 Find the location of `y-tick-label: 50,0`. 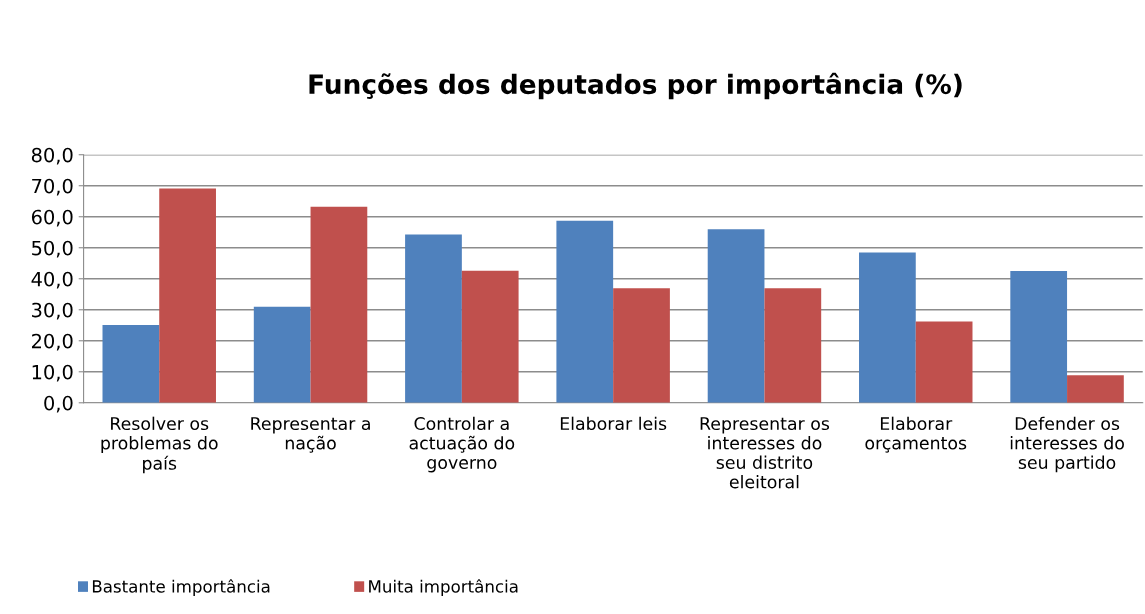

y-tick-label: 50,0 is located at coordinates (52, 249).